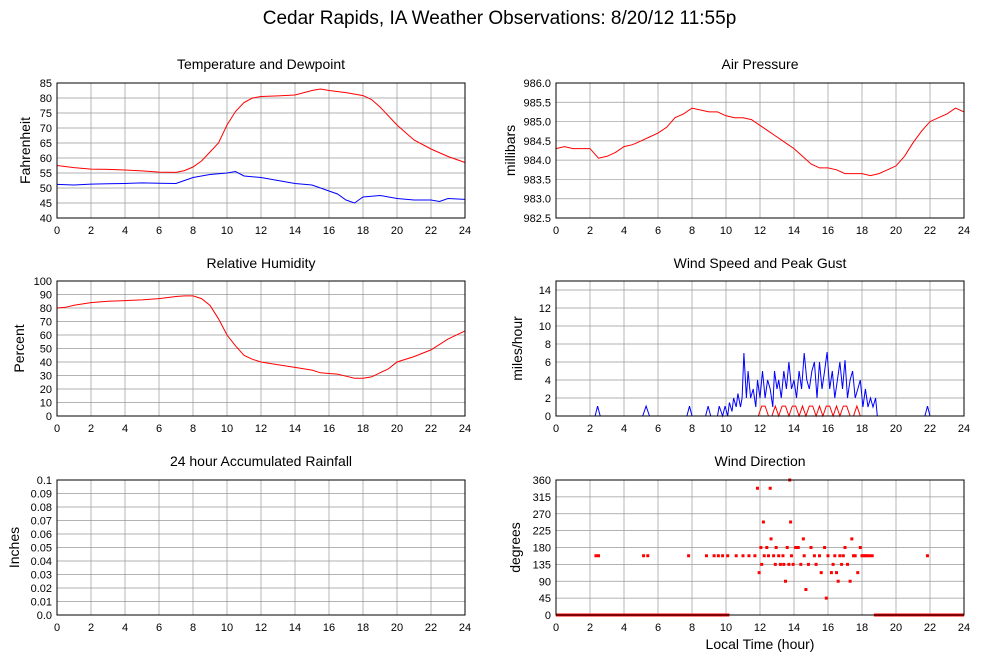 This screenshot has width=999, height=659. What do you see at coordinates (261, 628) in the screenshot?
I see `rain-xtick-label: 12` at bounding box center [261, 628].